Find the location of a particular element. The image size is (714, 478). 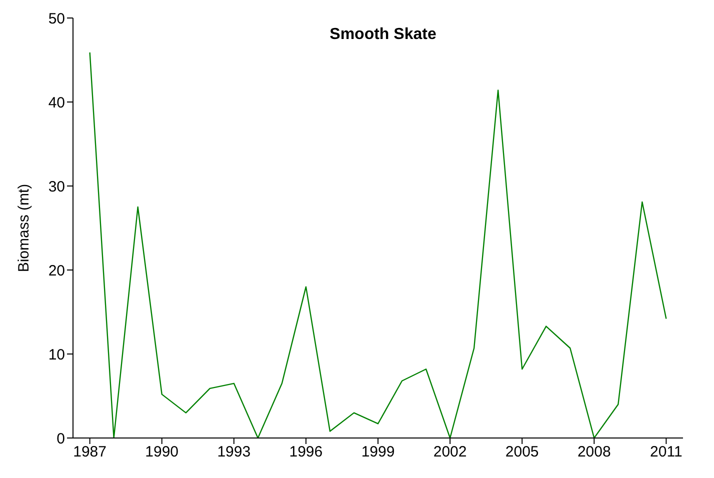

x-tick-label: 1987 is located at coordinates (89, 452).